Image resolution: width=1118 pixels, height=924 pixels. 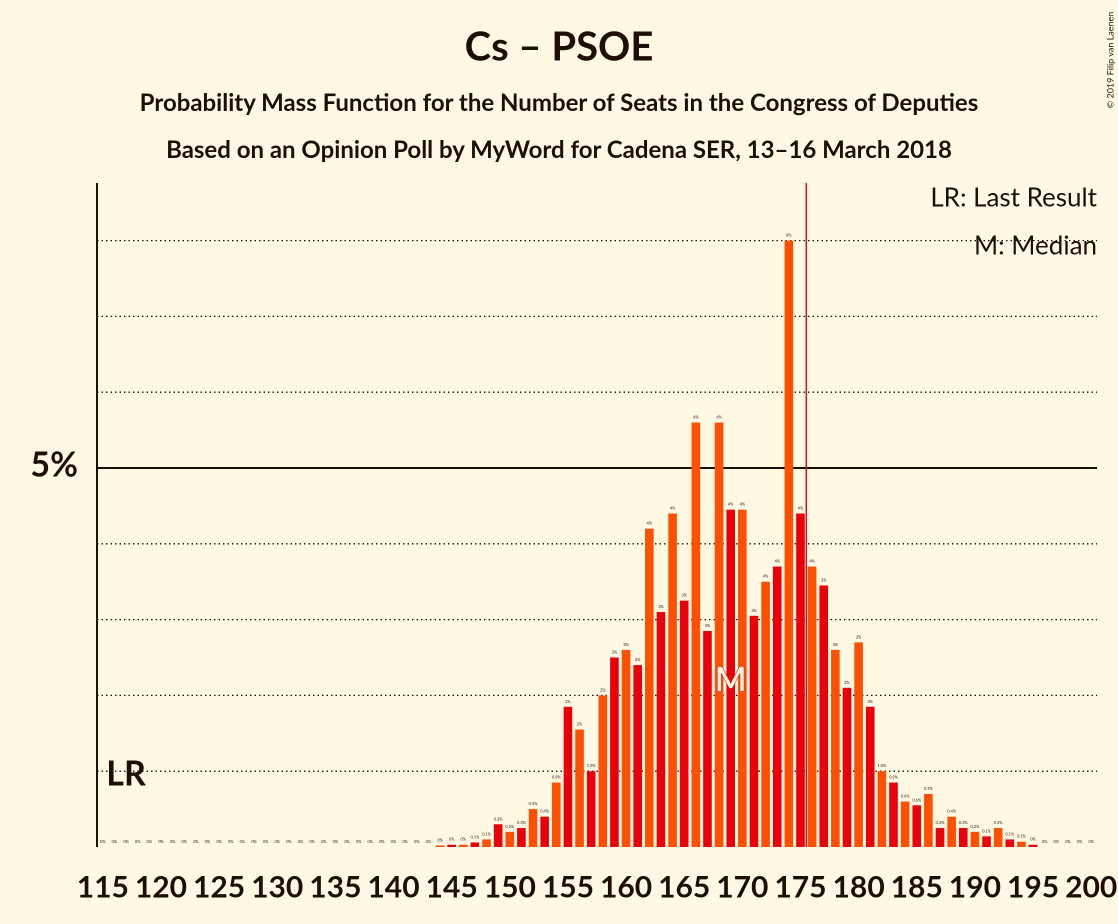 What do you see at coordinates (54, 464) in the screenshot?
I see `y-tick-label: 5%` at bounding box center [54, 464].